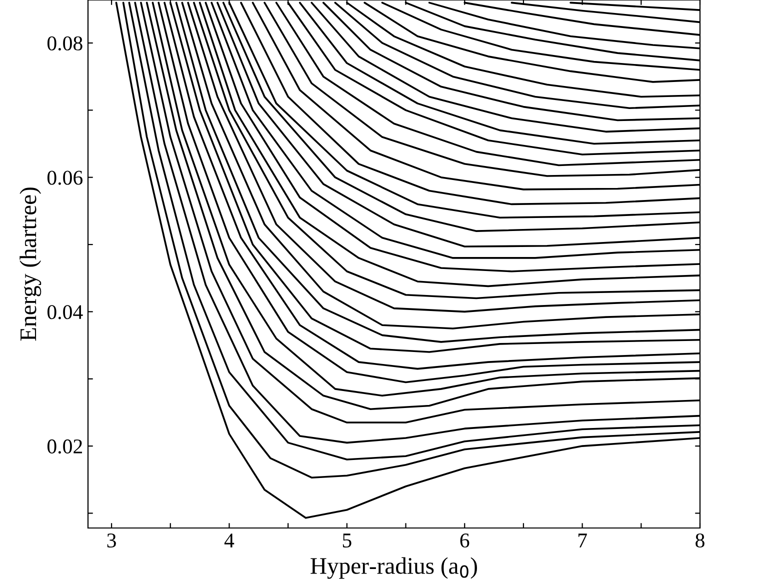 This screenshot has height=588, width=762. What do you see at coordinates (65, 177) in the screenshot?
I see `y-tick-label: 0.06` at bounding box center [65, 177].